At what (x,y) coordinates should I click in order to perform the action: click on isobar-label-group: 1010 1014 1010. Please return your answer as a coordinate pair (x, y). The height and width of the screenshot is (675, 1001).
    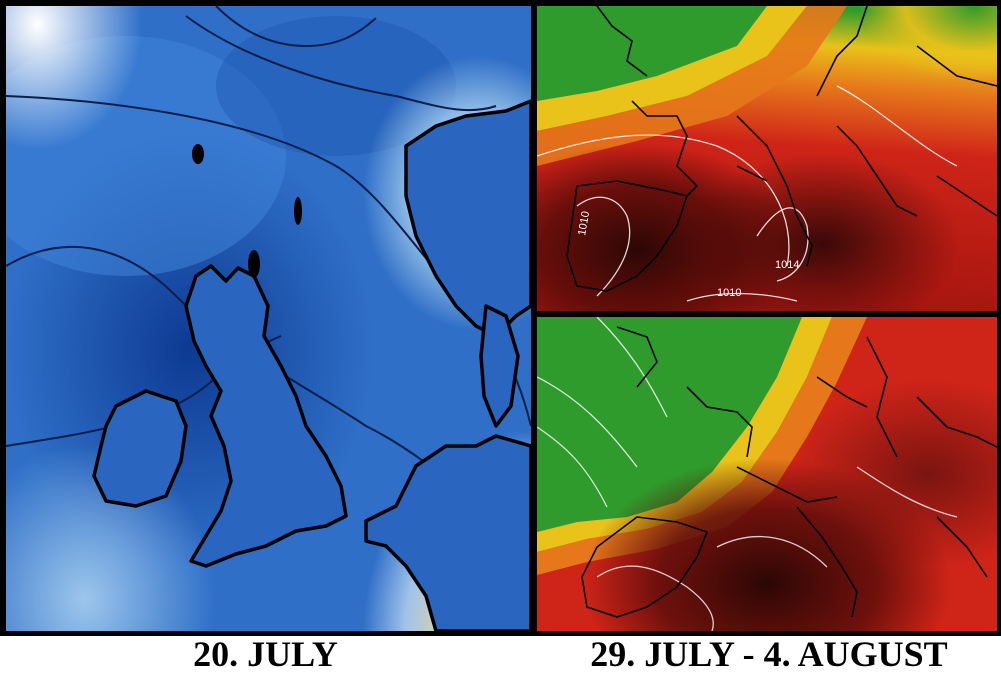
    Looking at the image, I should click on (687, 254).